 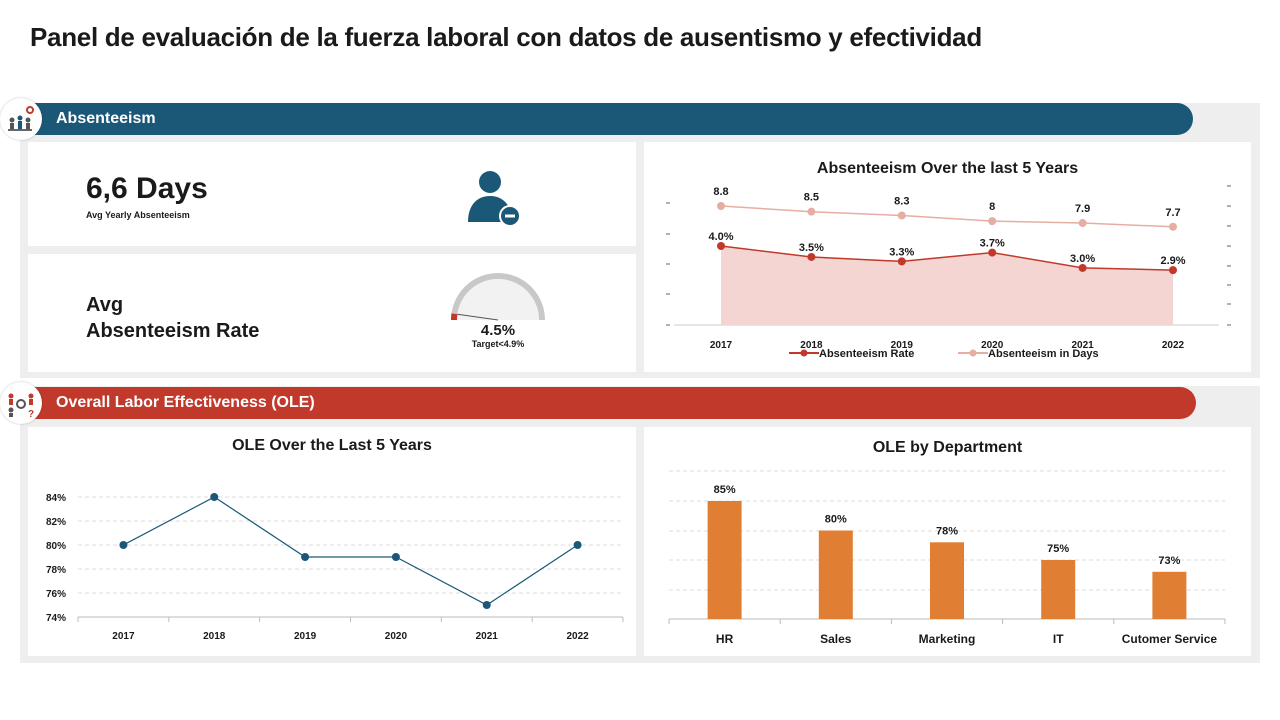 I want to click on days-data-label: 7.7, so click(x=1172, y=213).